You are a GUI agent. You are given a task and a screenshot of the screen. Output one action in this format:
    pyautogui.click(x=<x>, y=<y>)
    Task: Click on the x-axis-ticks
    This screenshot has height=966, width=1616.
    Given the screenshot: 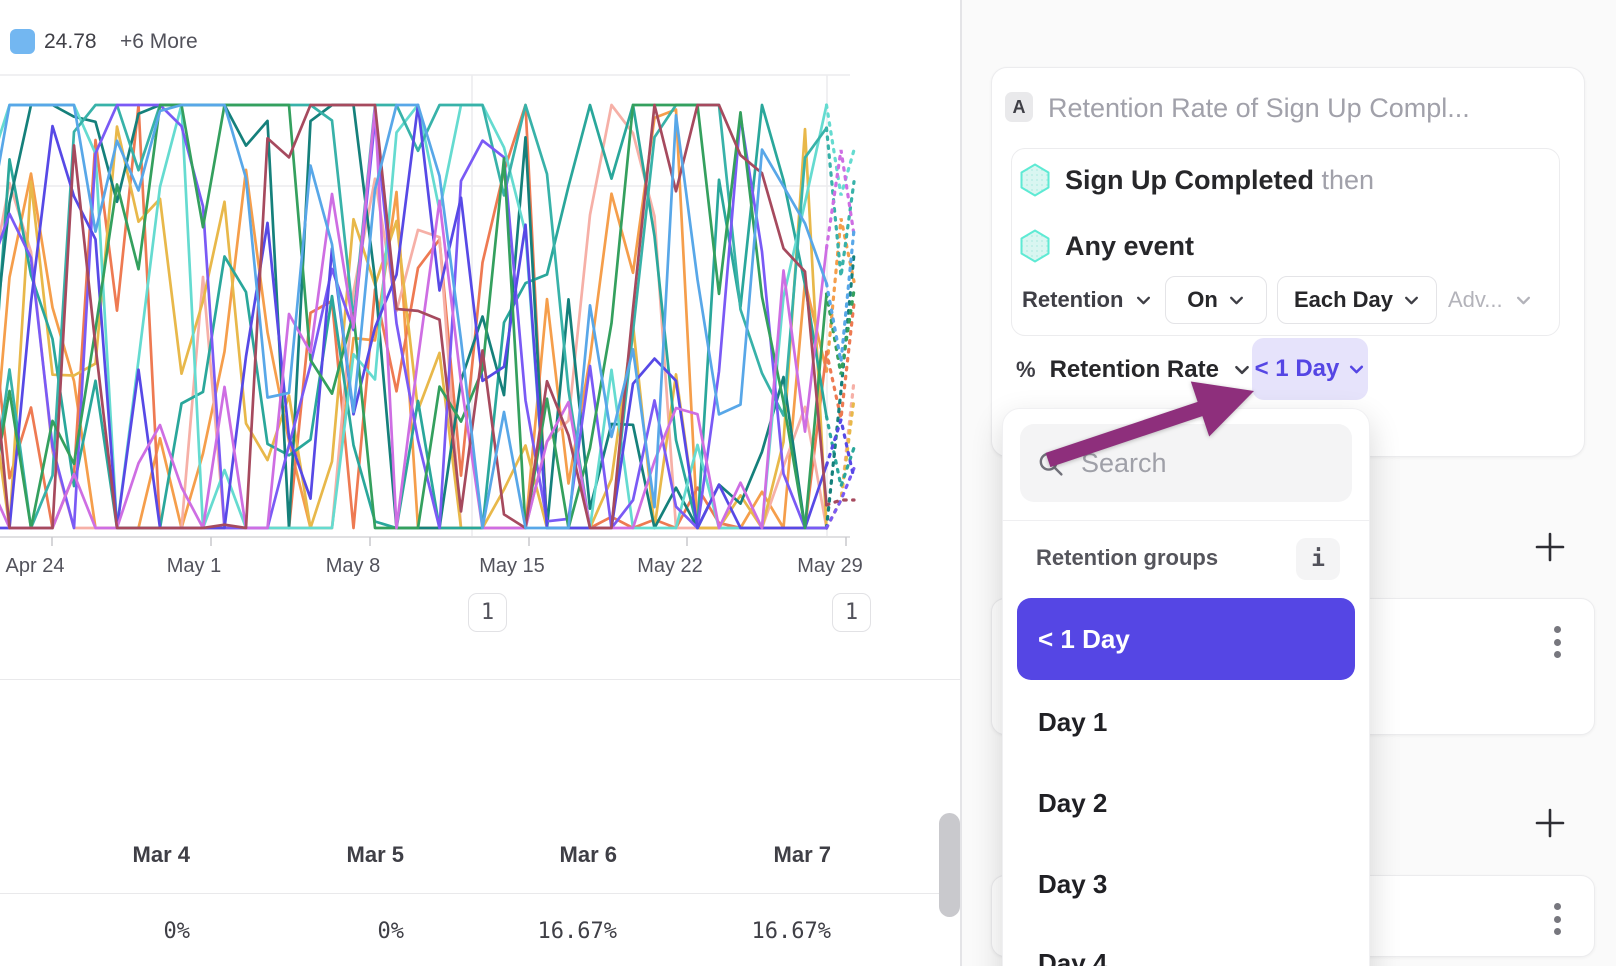 What is the action you would take?
    pyautogui.click(x=449, y=541)
    